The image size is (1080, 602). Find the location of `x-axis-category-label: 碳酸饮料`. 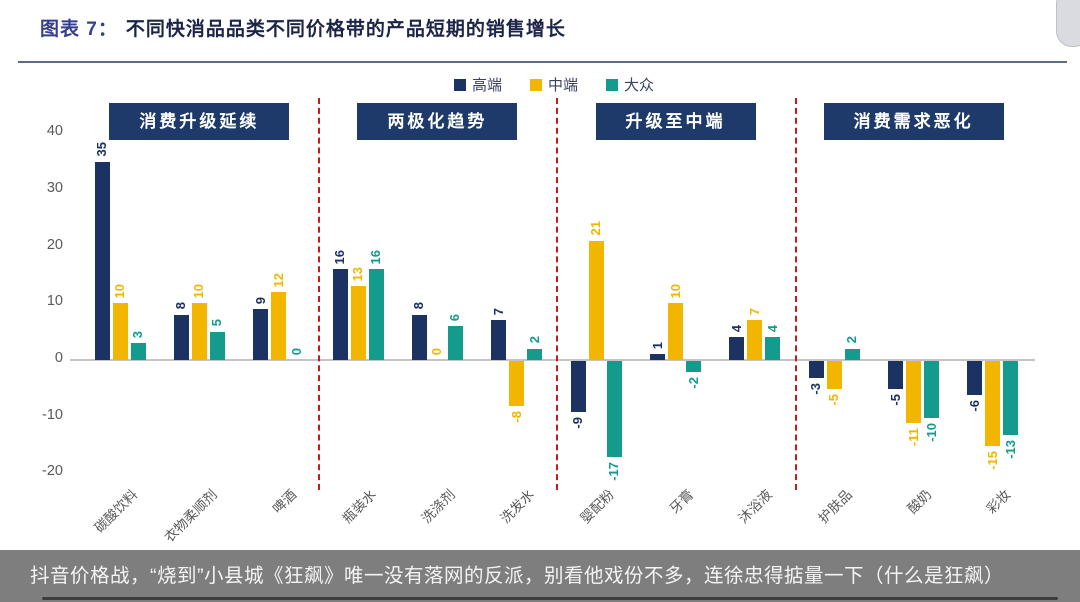

x-axis-category-label: 碳酸饮料 is located at coordinates (116, 511).